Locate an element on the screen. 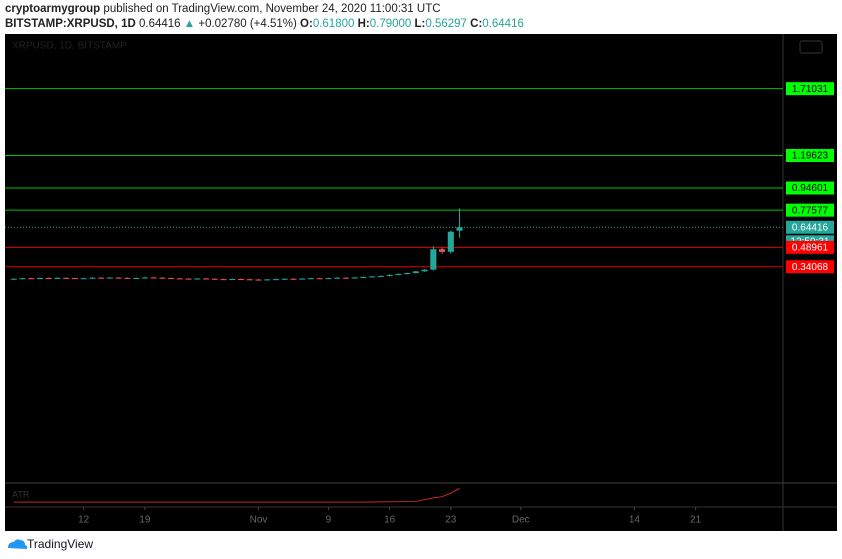 The image size is (842, 559). x-tick-label: 21 is located at coordinates (696, 520).